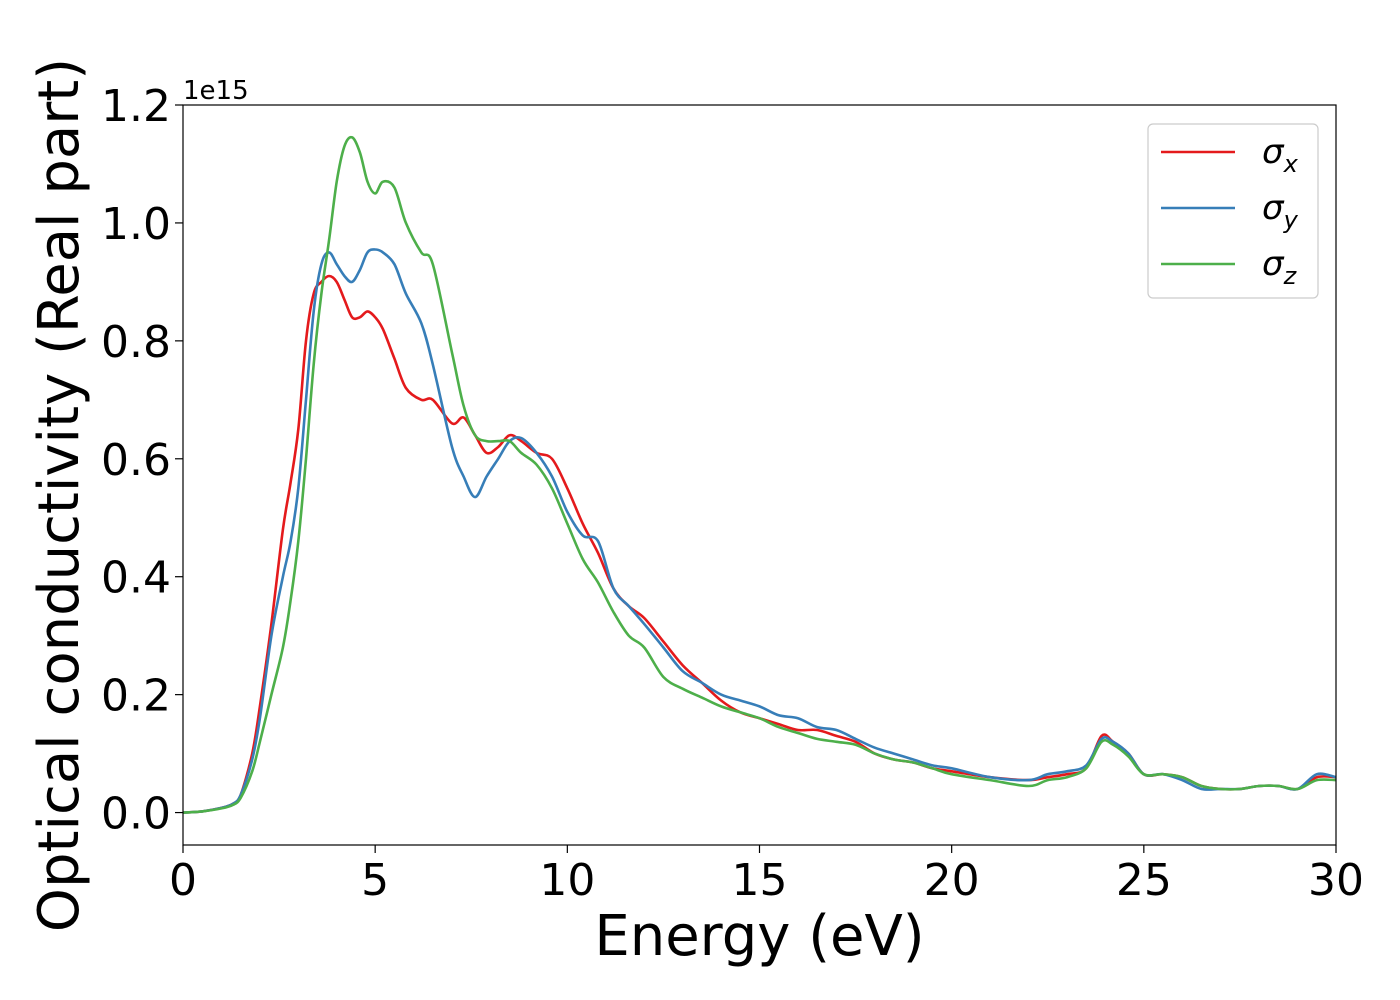 This screenshot has width=1400, height=1000. Describe the element at coordinates (216, 91) in the screenshot. I see `y-offset-label: 1e15` at that location.